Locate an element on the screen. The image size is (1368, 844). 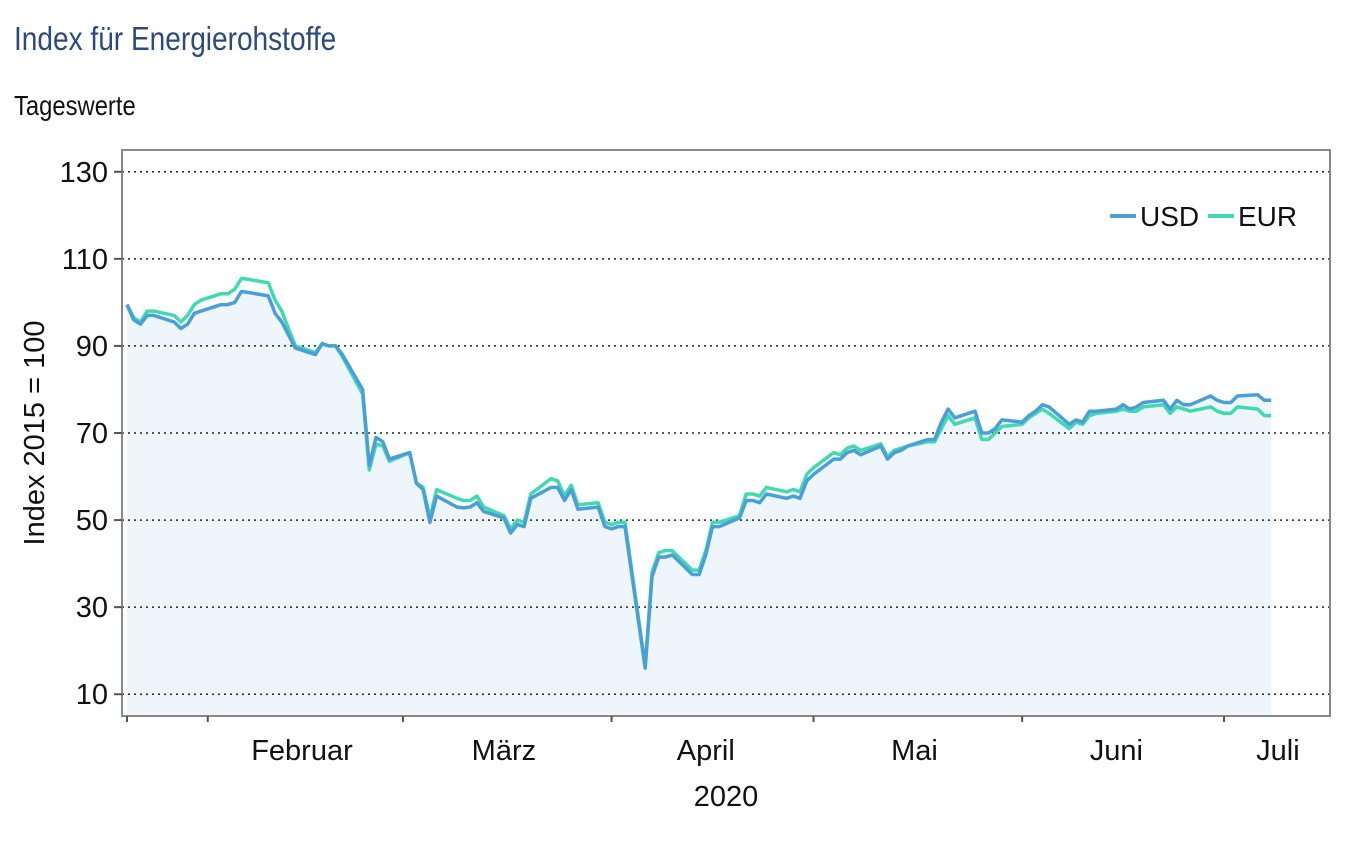
y-tick-label: 10 is located at coordinates (92, 695).